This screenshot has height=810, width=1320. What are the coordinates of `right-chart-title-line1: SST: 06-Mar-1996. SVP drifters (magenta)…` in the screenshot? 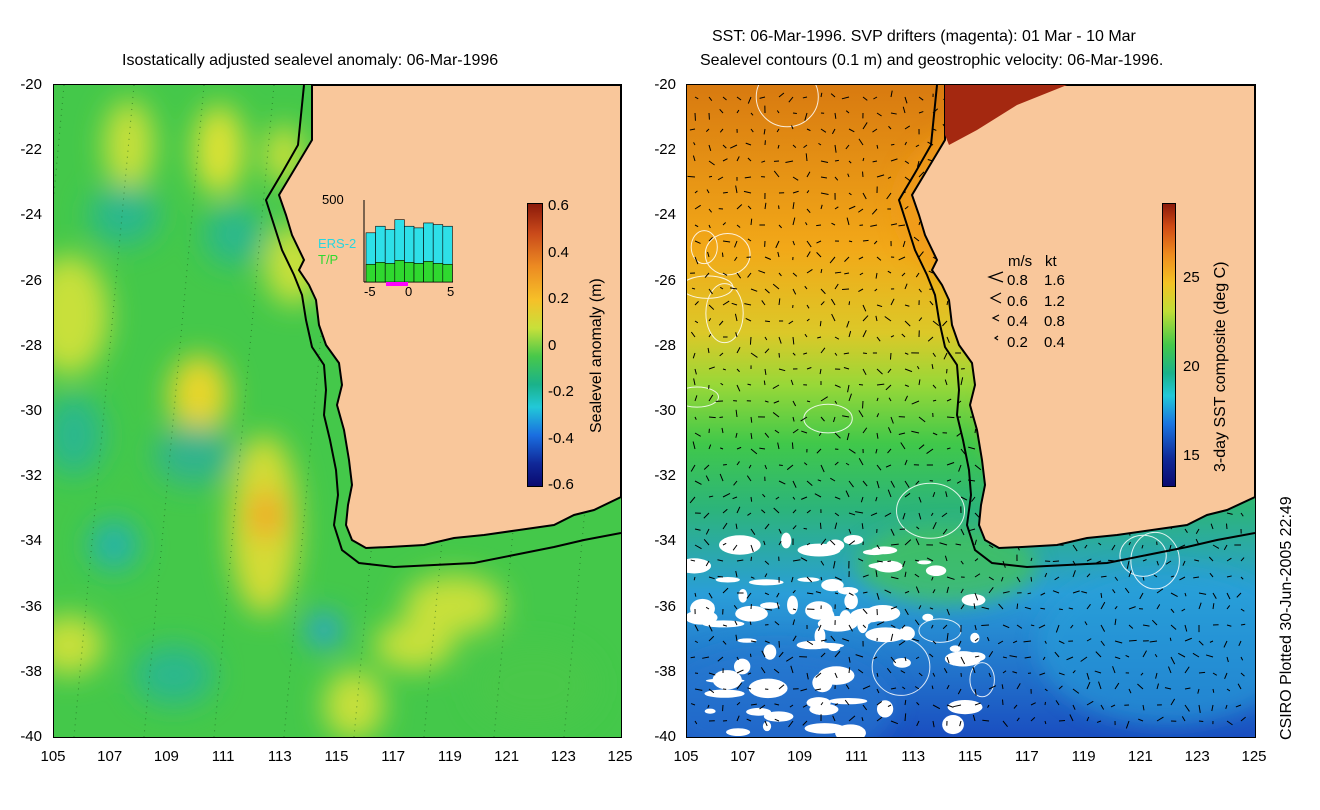 It's located at (924, 36).